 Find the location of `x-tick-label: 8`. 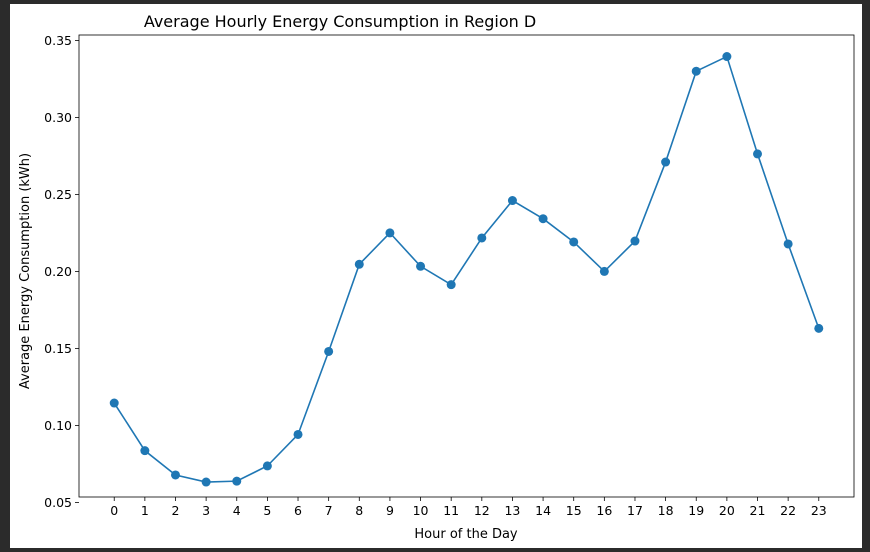

x-tick-label: 8 is located at coordinates (359, 510).